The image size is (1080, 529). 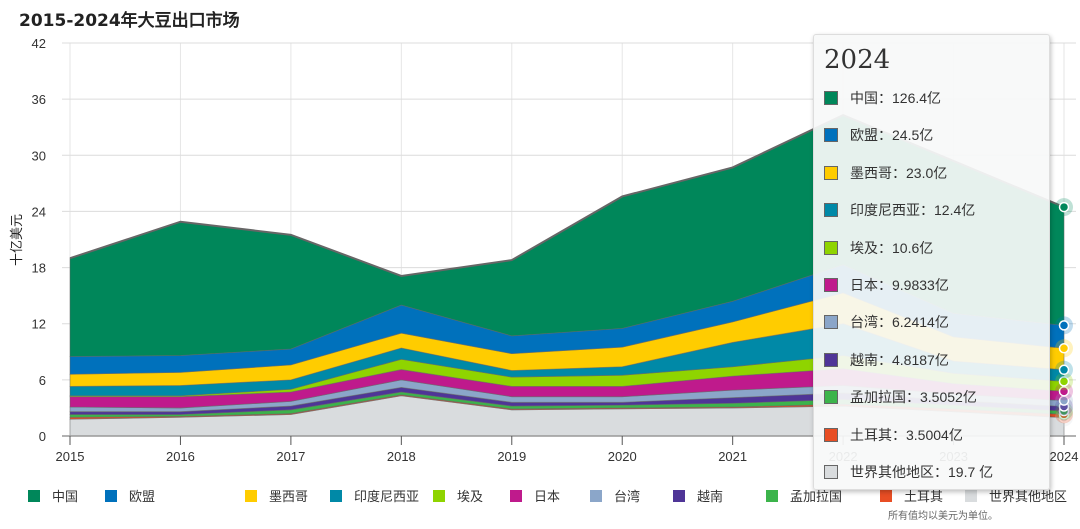 I want to click on tooltip-row: 欧盟：24.5亿, so click(x=878, y=135).